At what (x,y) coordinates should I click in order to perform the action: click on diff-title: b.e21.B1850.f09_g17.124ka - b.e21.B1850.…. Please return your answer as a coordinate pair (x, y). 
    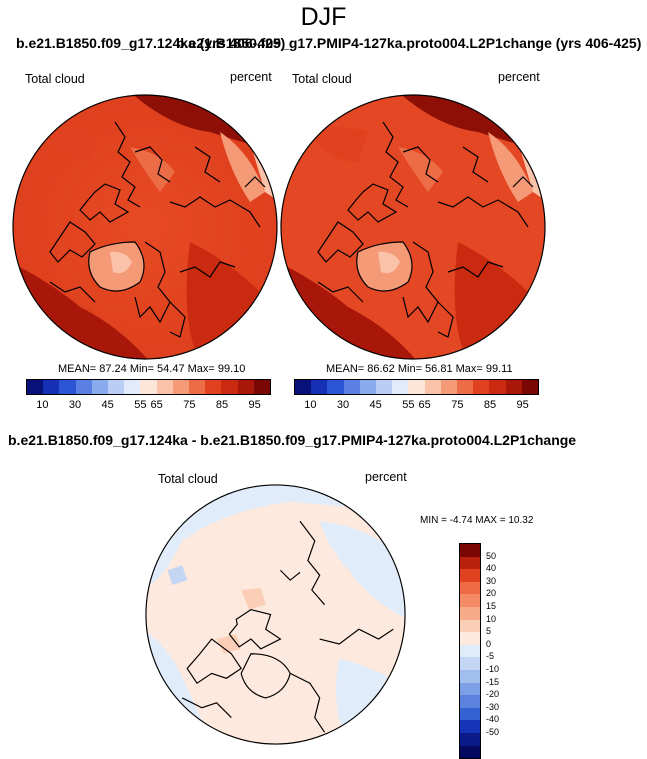
    Looking at the image, I should click on (292, 440).